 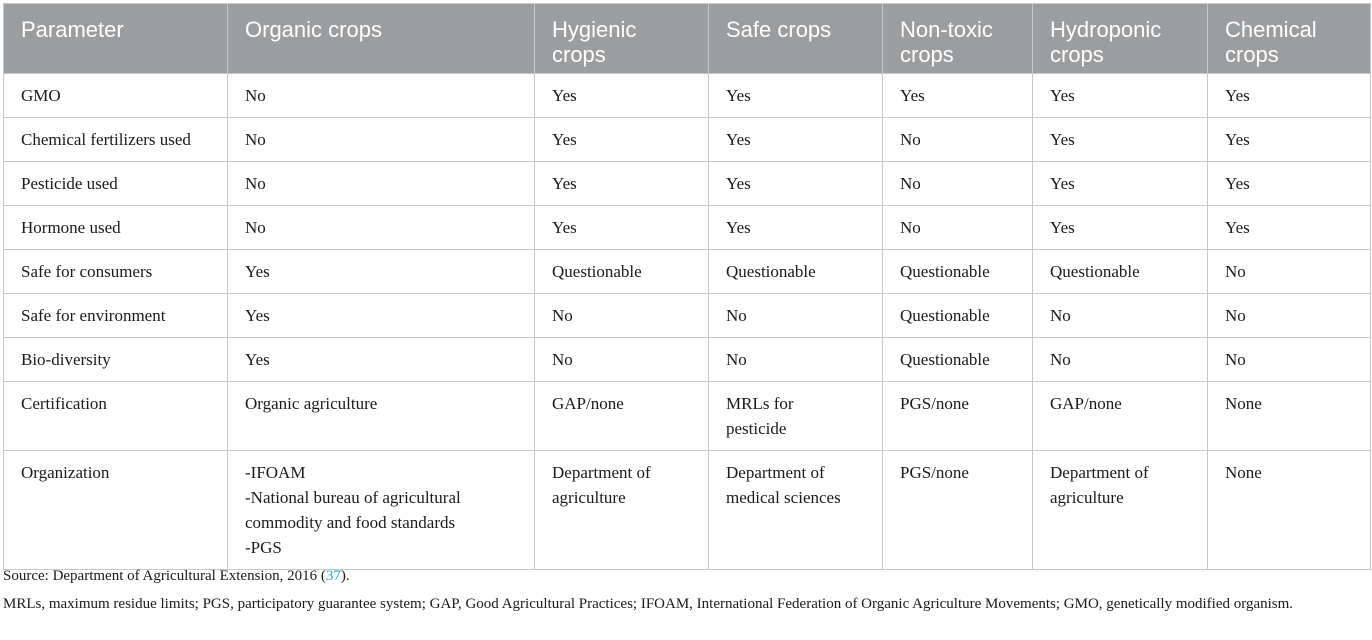 What do you see at coordinates (756, 428) in the screenshot?
I see `cell-text-line: pesticide` at bounding box center [756, 428].